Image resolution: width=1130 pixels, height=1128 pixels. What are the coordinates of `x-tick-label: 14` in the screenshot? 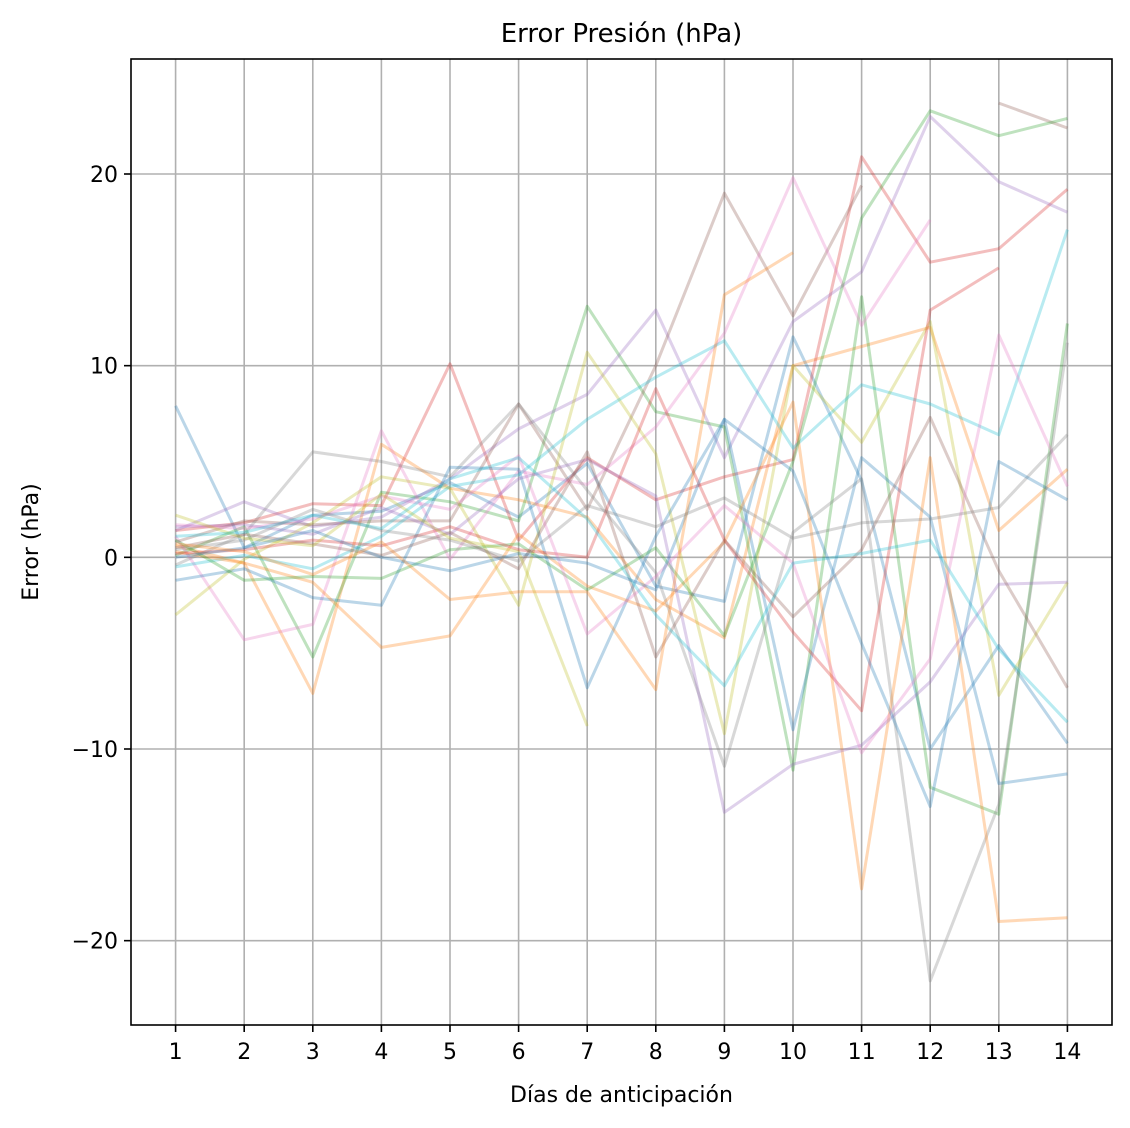 It's located at (1067, 1052).